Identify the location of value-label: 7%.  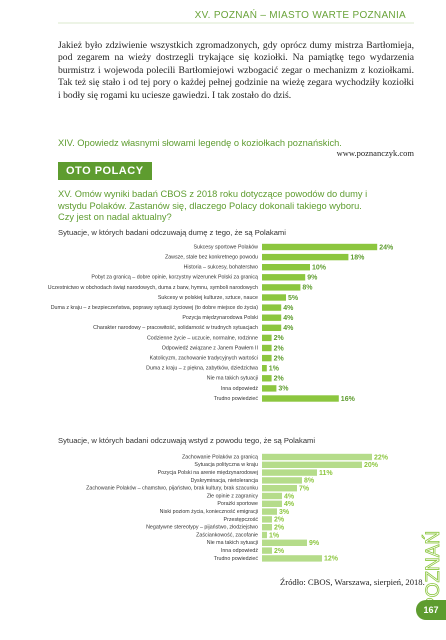
(304, 489).